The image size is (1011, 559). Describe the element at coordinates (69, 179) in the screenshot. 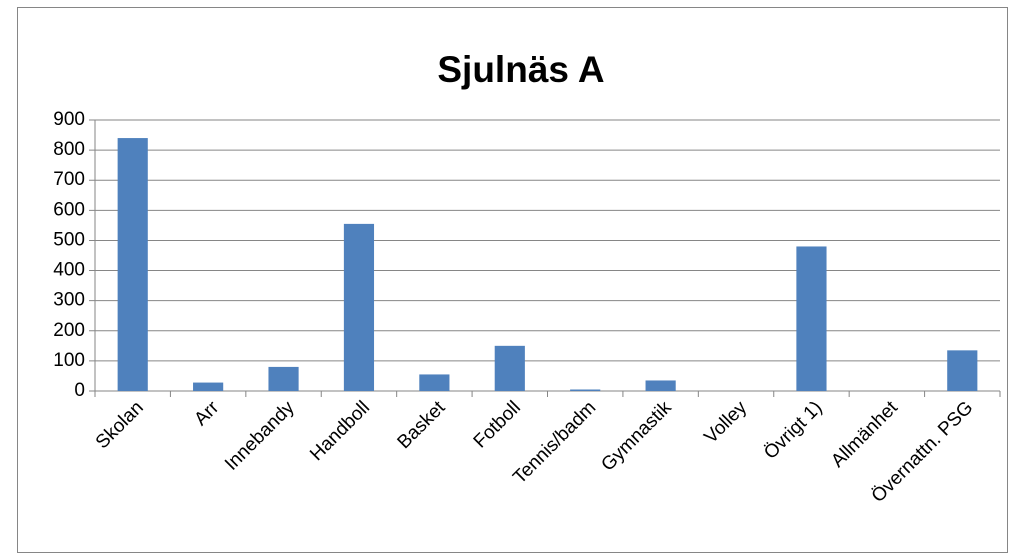

I see `y-tick-label: 700` at that location.